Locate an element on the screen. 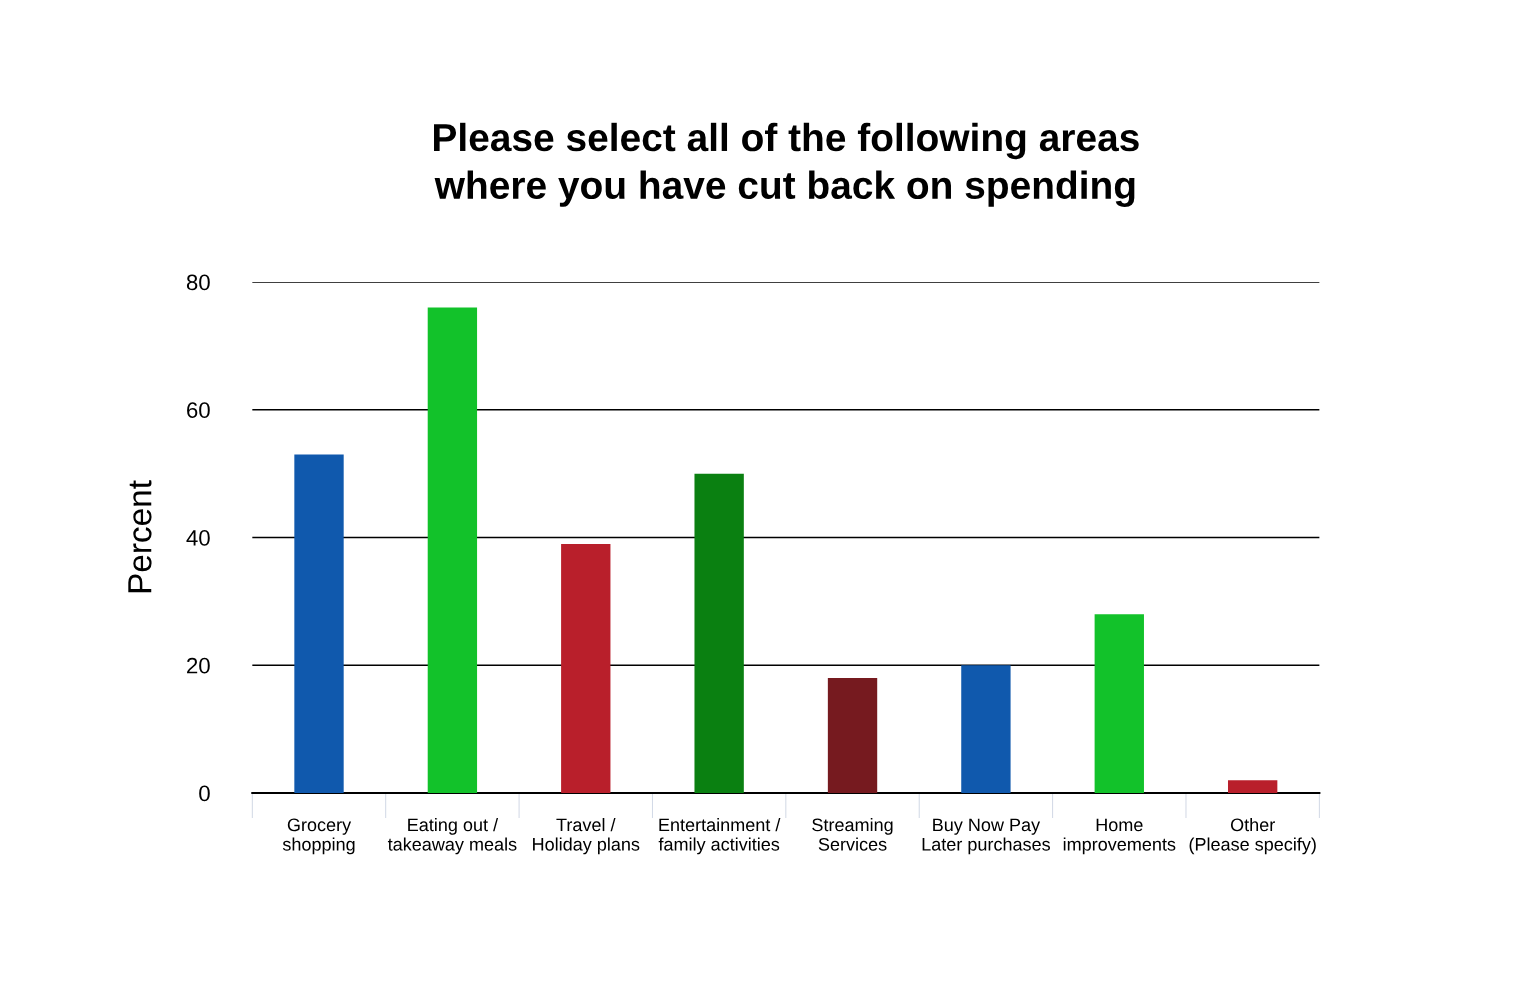 This screenshot has height=1000, width=1520. y-tick-label: 60 is located at coordinates (198, 410).